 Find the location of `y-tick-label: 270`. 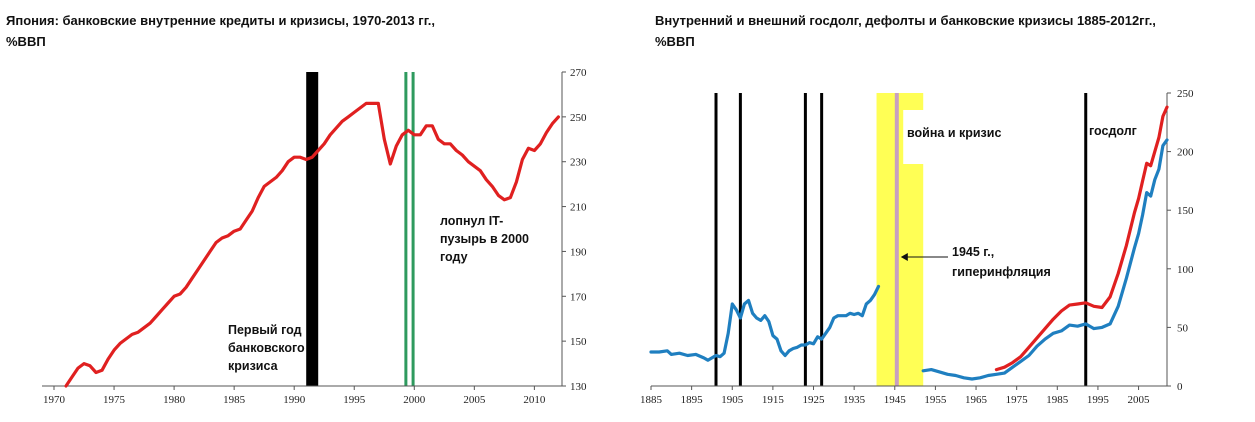

y-tick-label: 270 is located at coordinates (578, 73).